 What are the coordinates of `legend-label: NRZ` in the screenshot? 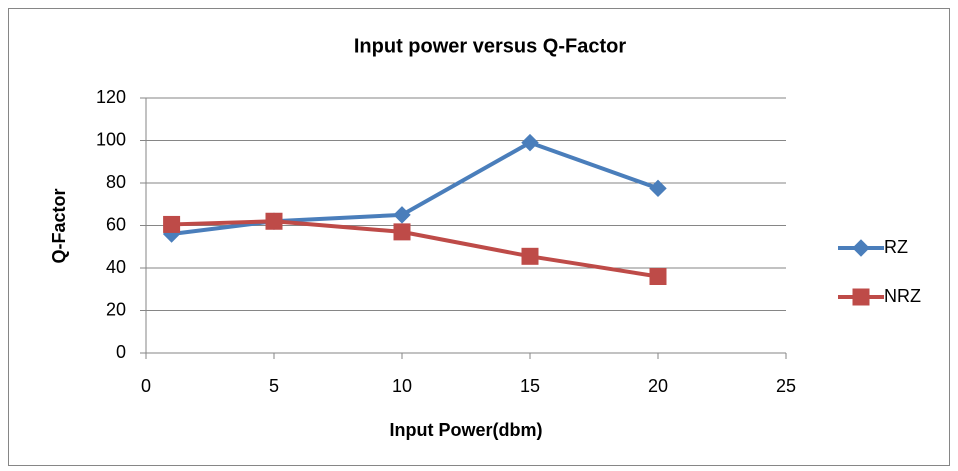 It's located at (902, 296).